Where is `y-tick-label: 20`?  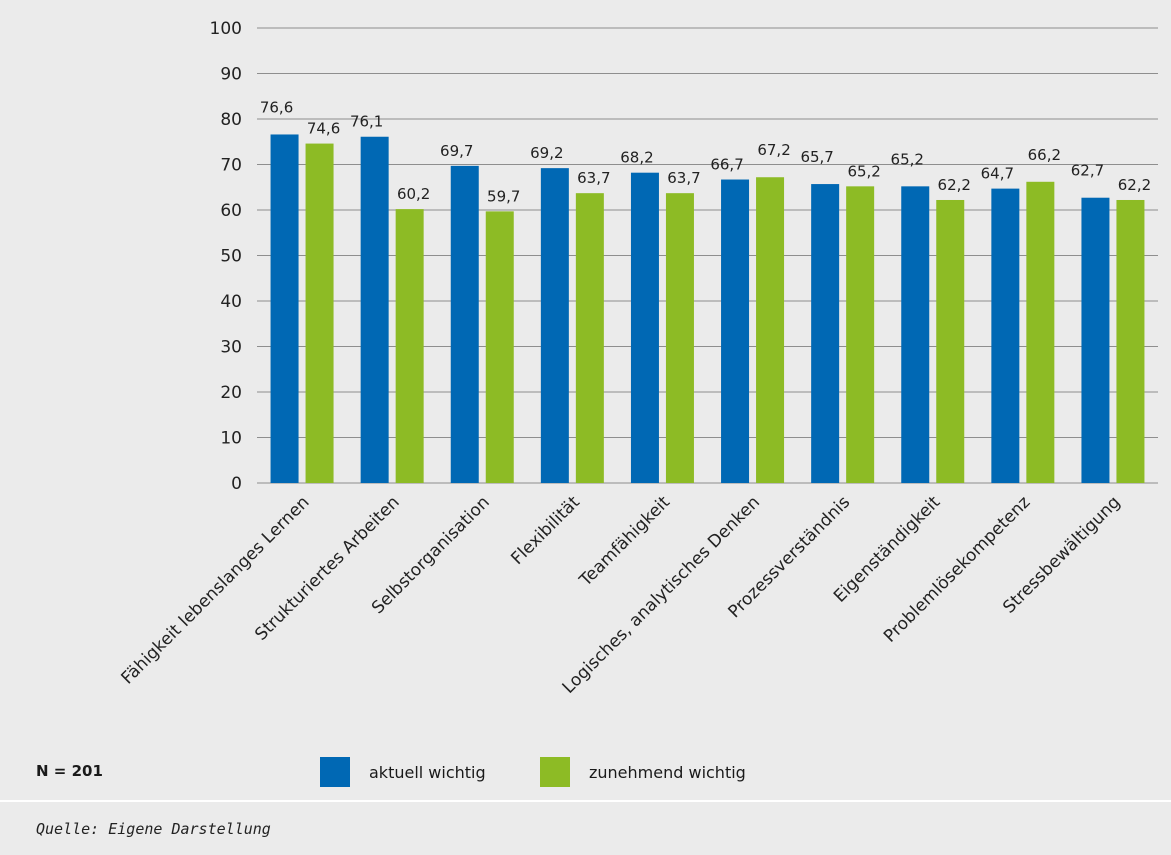
y-tick-label: 20 is located at coordinates (231, 393).